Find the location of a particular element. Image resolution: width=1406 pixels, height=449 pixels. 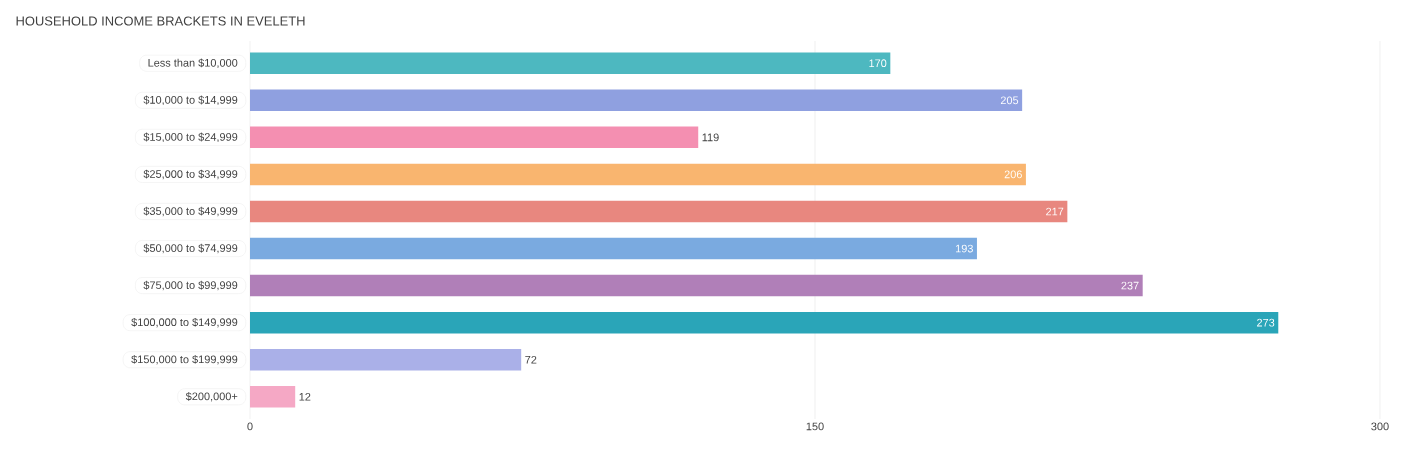

data-label: 237 is located at coordinates (1130, 285).